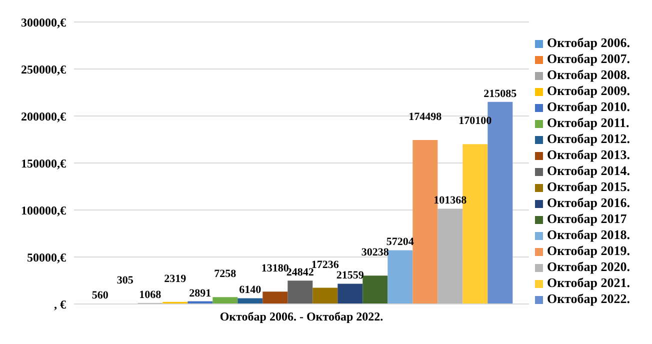  What do you see at coordinates (588, 170) in the screenshot?
I see `legend-label: Октобар 2014.` at bounding box center [588, 170].